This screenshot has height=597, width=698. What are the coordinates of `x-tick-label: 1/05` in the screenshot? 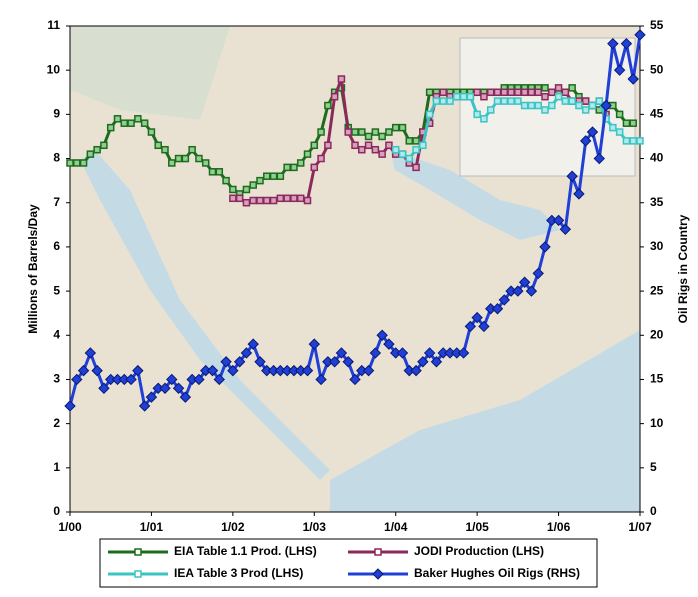 It's located at (477, 527).